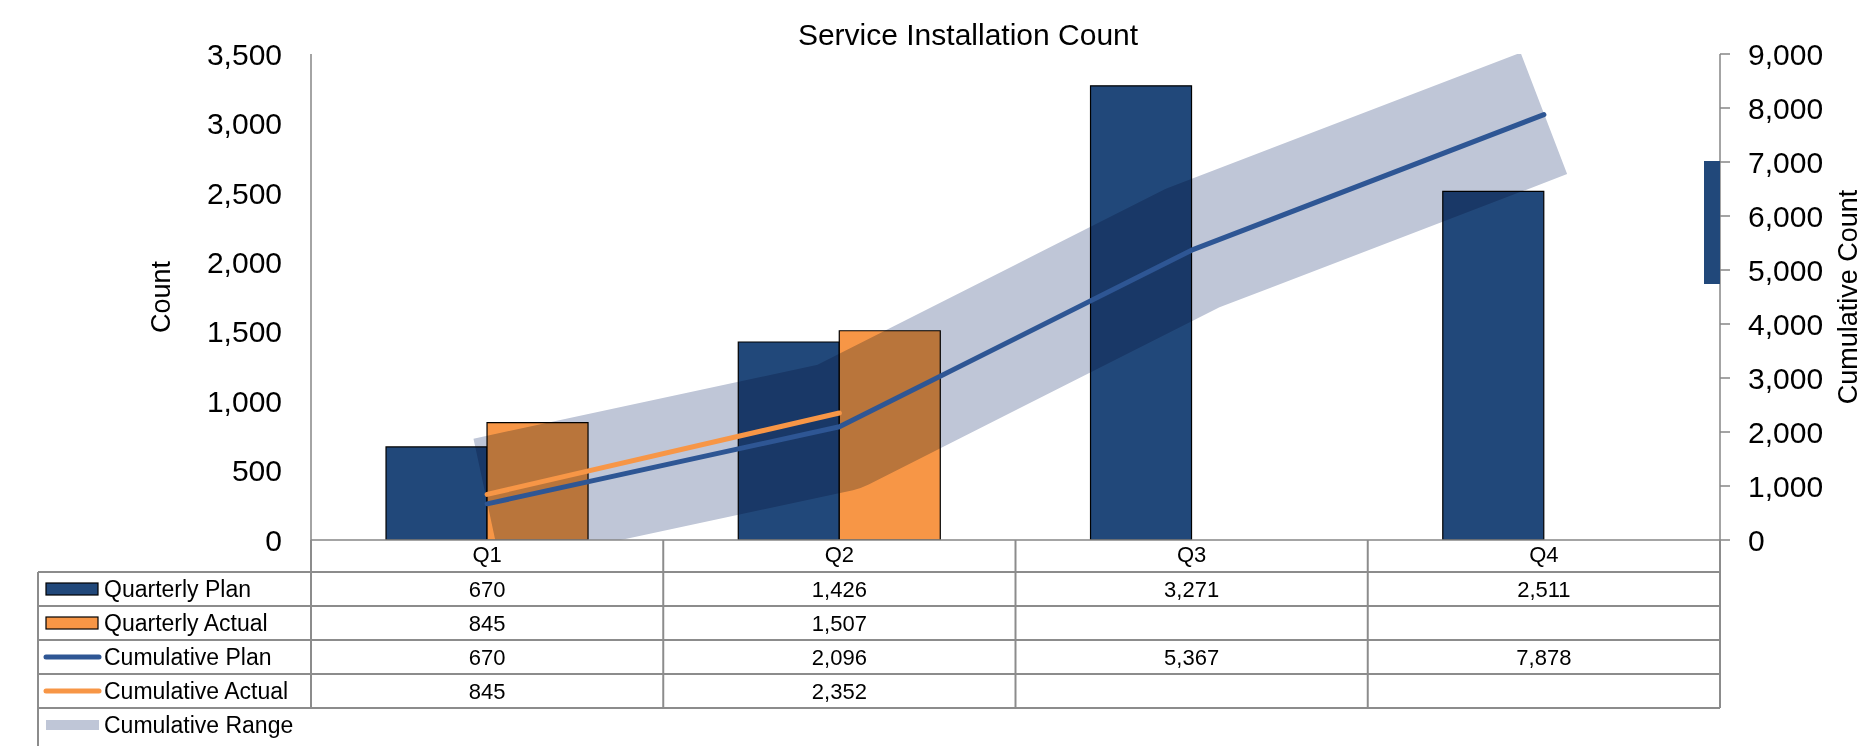  What do you see at coordinates (1544, 657) in the screenshot?
I see `data-label: 7,878` at bounding box center [1544, 657].